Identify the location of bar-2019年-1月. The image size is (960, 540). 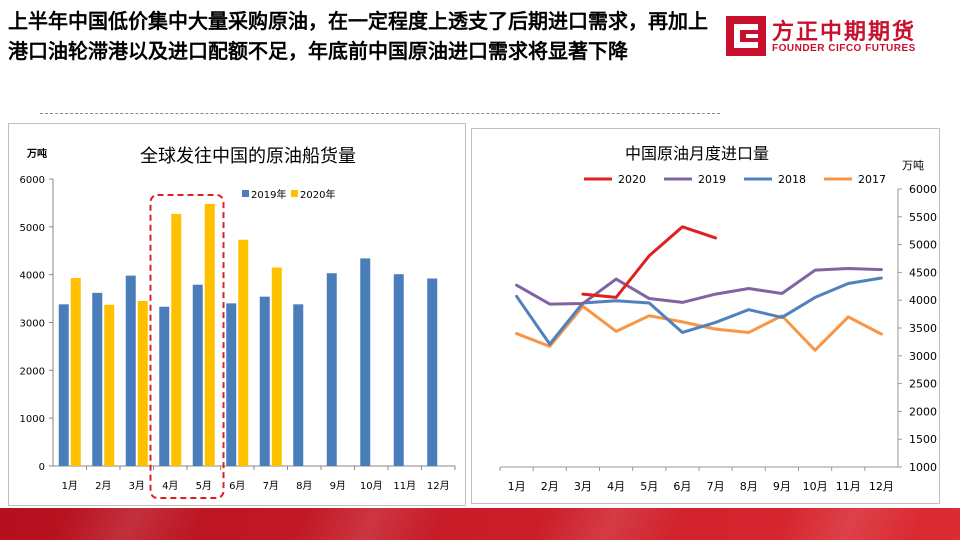
(63, 385).